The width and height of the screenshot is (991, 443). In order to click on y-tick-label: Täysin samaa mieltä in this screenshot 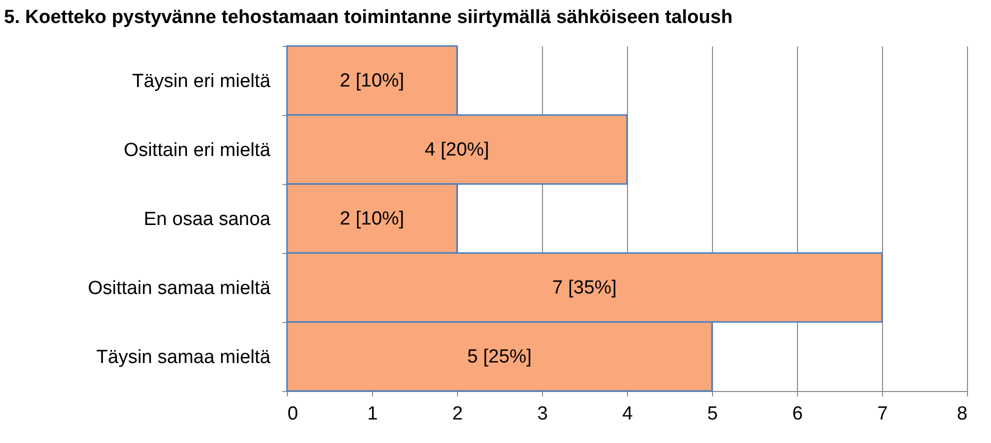, I will do `click(183, 357)`.